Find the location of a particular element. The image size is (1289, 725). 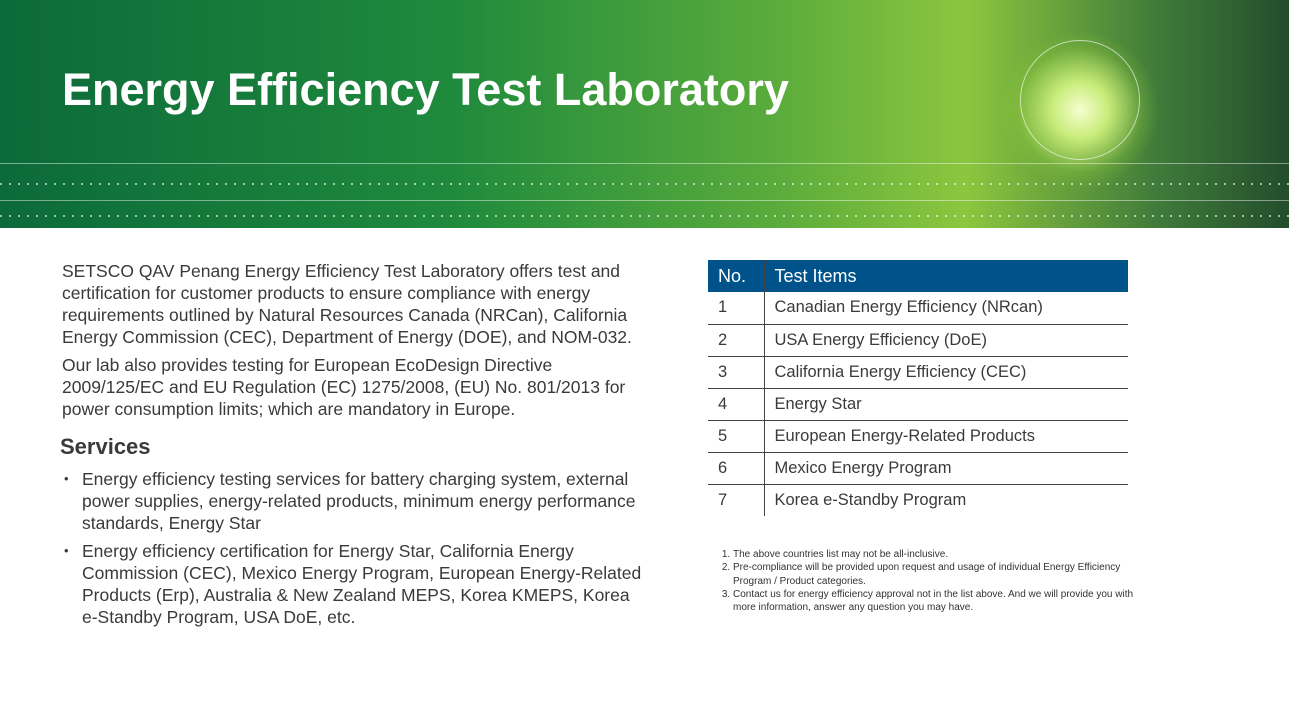

number-cell: 4 is located at coordinates (736, 404).